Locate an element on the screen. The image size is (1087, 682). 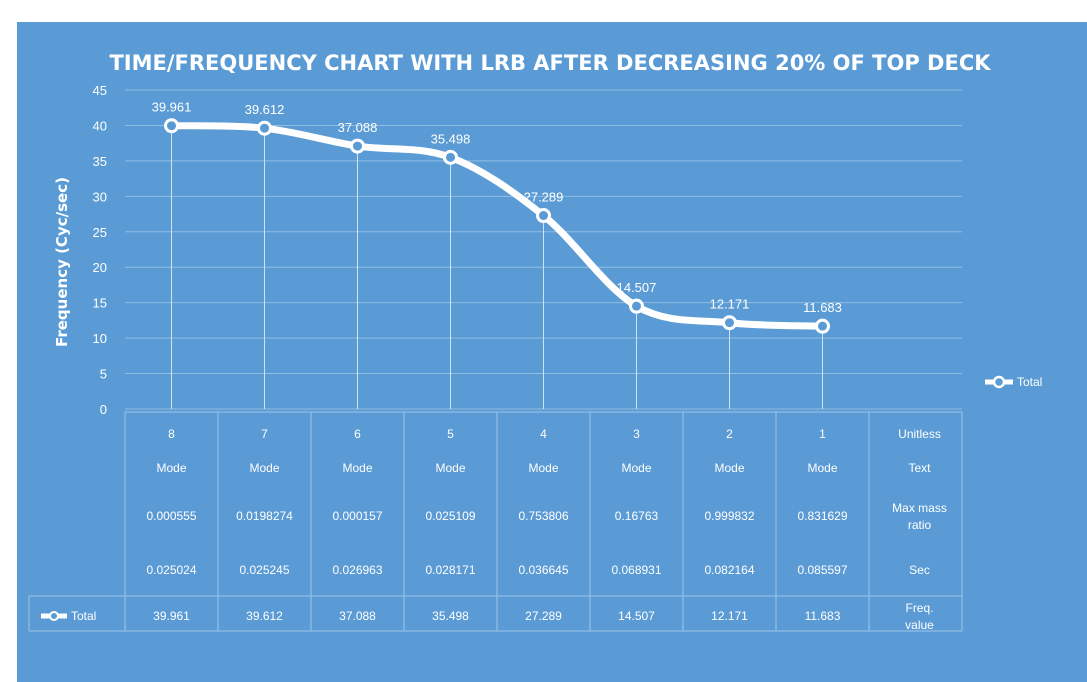
data-label: 14.507 is located at coordinates (637, 287).